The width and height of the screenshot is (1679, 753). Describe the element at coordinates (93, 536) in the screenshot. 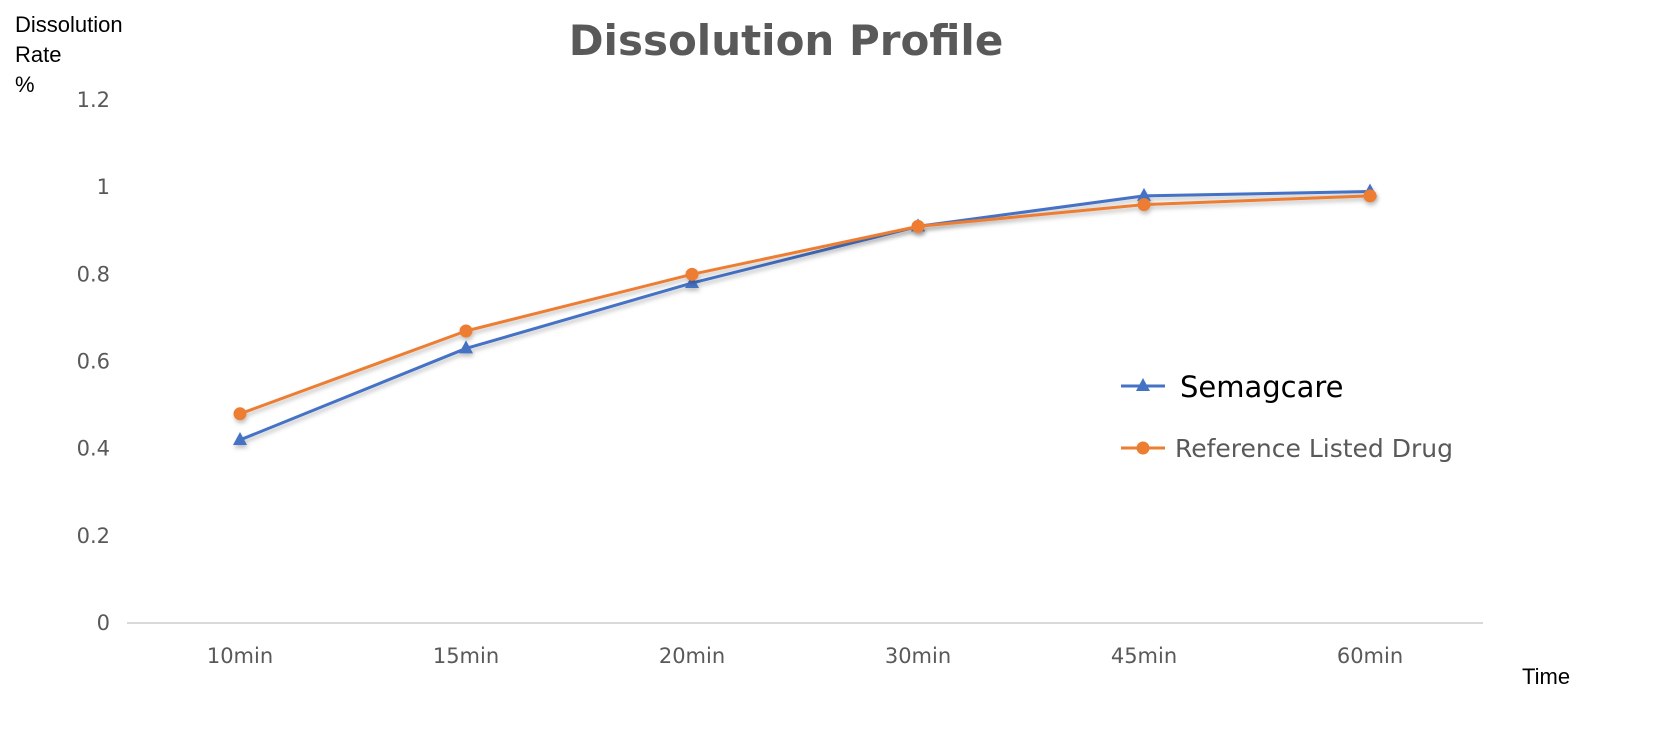

I see `y-tick-label: 0.2` at that location.